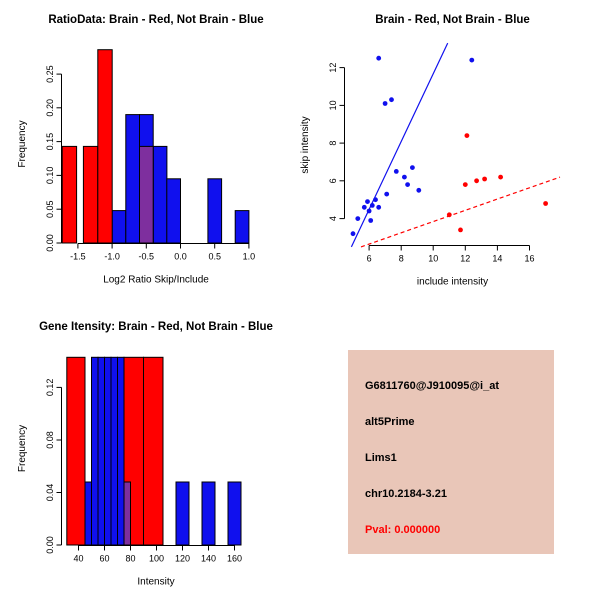 The height and width of the screenshot is (600, 600). I want to click on hist_ratio-ylabel: Frequency, so click(22, 143).